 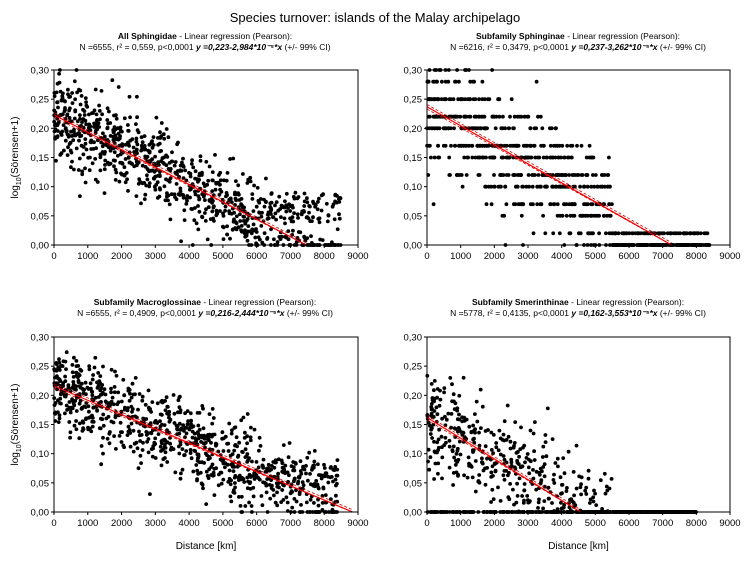 I want to click on x-tick-label: 1000, so click(x=87, y=256).